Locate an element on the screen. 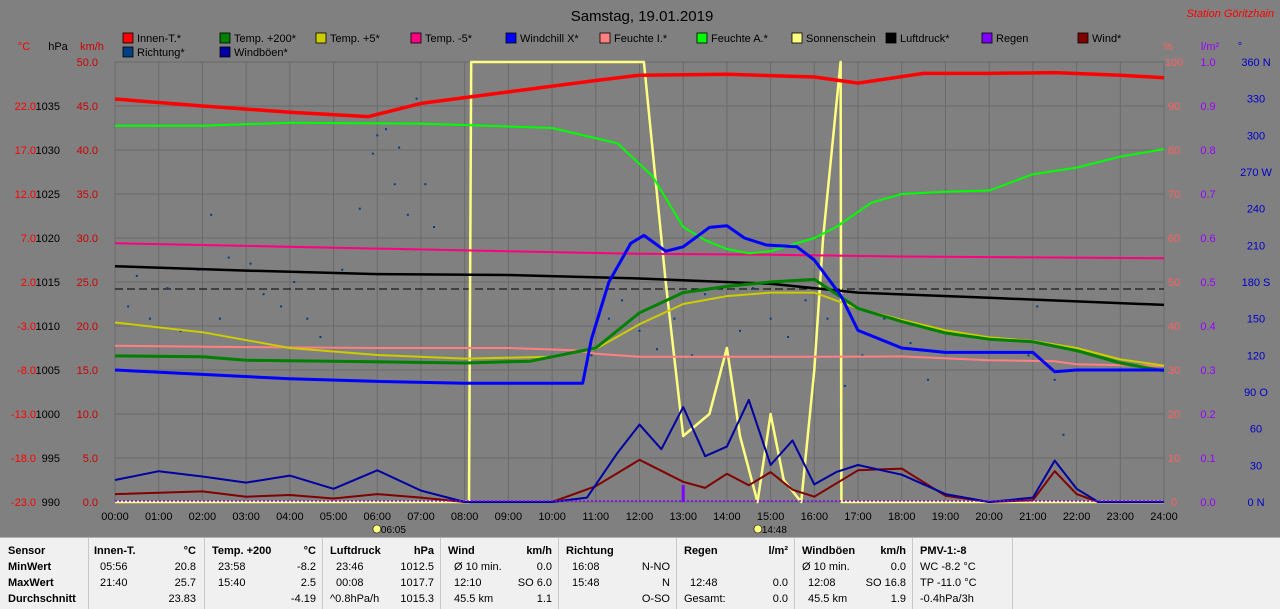 Image resolution: width=1280 pixels, height=609 pixels. left-axis-tick-label: 40.0 is located at coordinates (87, 151).